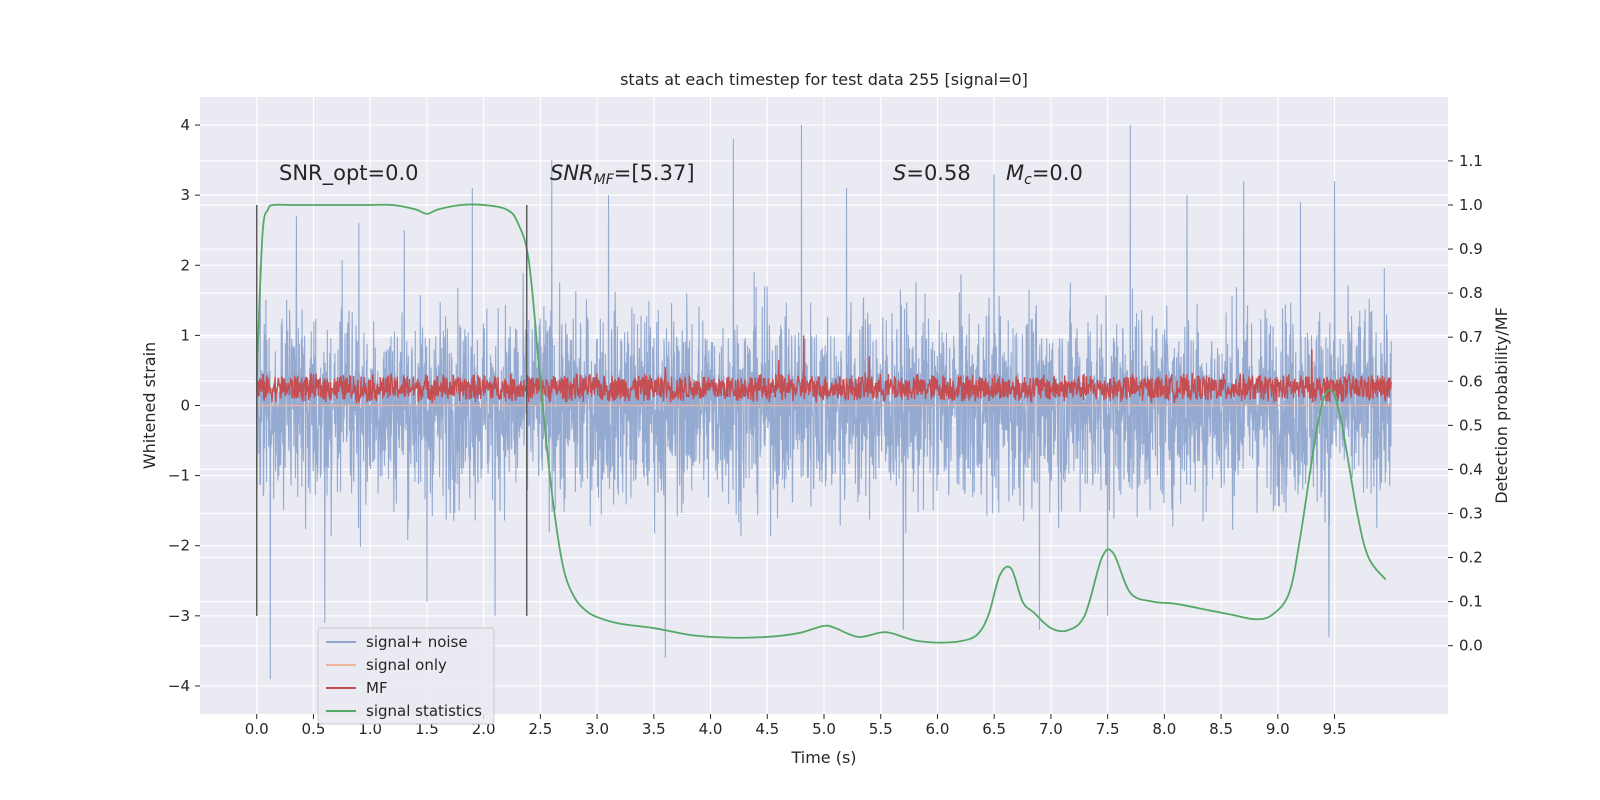 The height and width of the screenshot is (800, 1600). What do you see at coordinates (1044, 174) in the screenshot?
I see `annotation-mc: Mc=0.0` at bounding box center [1044, 174].